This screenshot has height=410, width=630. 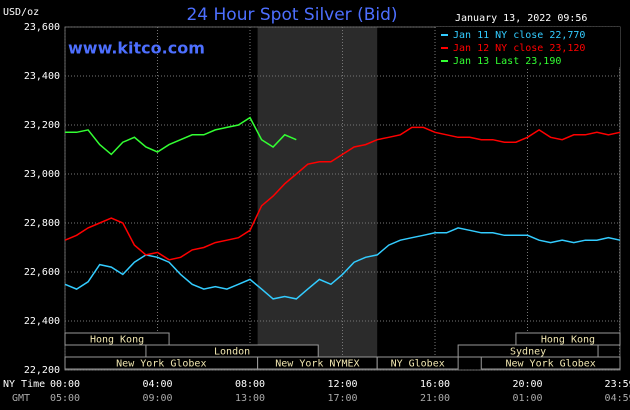 I want to click on y-tick-label: 22,200, so click(x=42, y=370).